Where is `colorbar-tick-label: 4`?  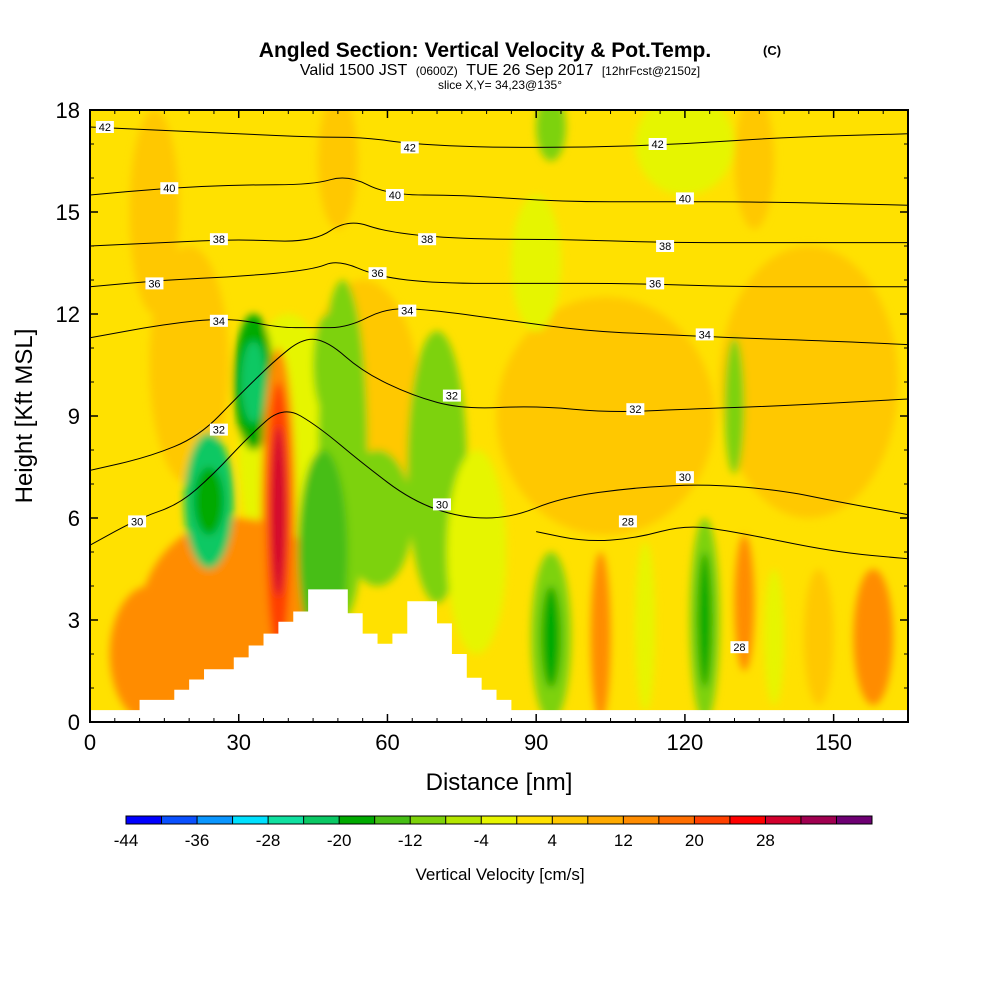 colorbar-tick-label: 4 is located at coordinates (552, 840).